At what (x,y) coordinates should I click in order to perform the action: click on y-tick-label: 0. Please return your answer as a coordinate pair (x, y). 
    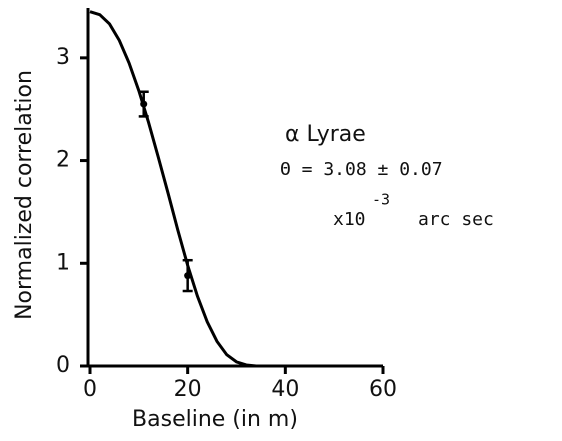
    Looking at the image, I should click on (63, 365).